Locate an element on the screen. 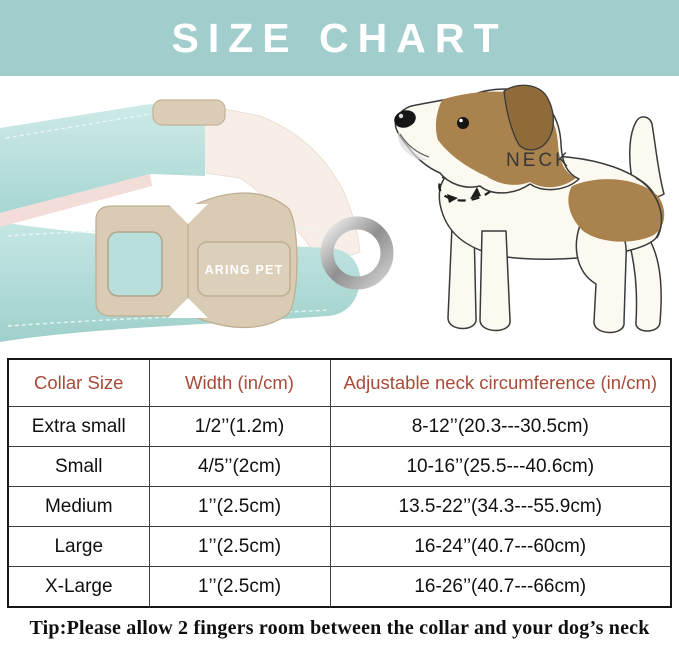 This screenshot has height=657, width=679. cell-width: 1/2’’(1.2m) is located at coordinates (239, 426).